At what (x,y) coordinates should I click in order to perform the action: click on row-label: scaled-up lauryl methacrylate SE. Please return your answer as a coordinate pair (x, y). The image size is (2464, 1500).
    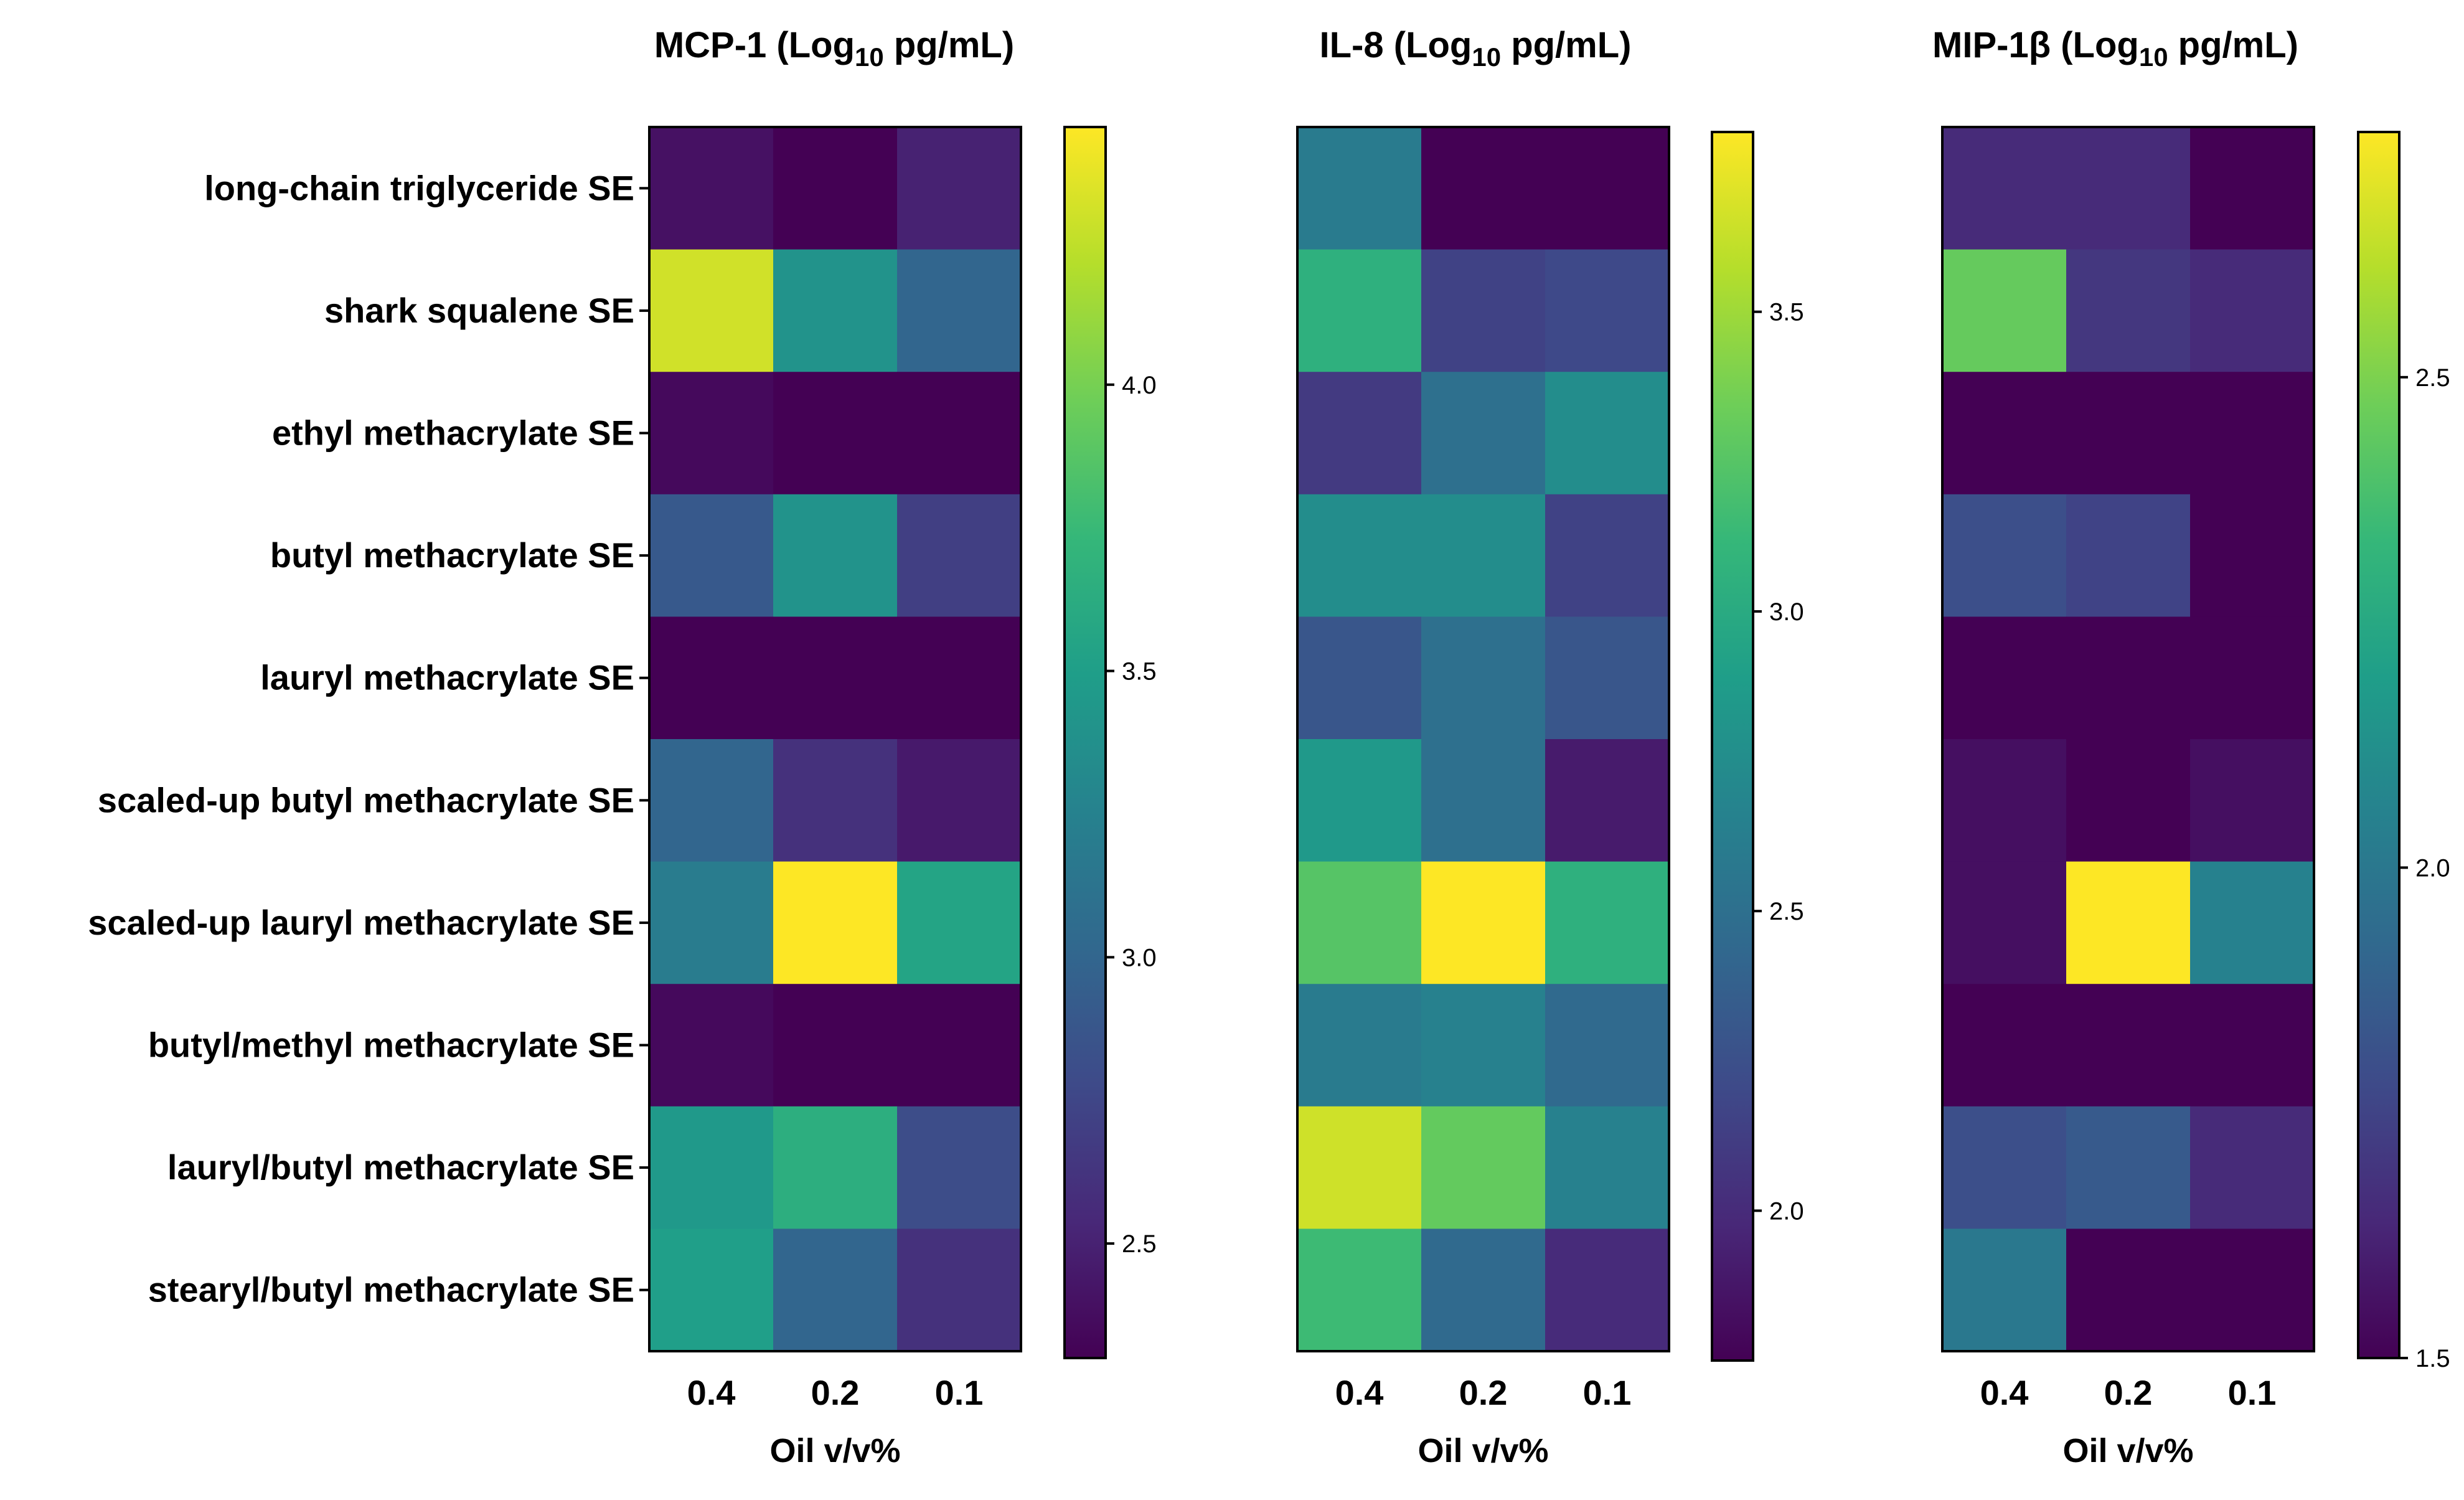
    Looking at the image, I should click on (361, 923).